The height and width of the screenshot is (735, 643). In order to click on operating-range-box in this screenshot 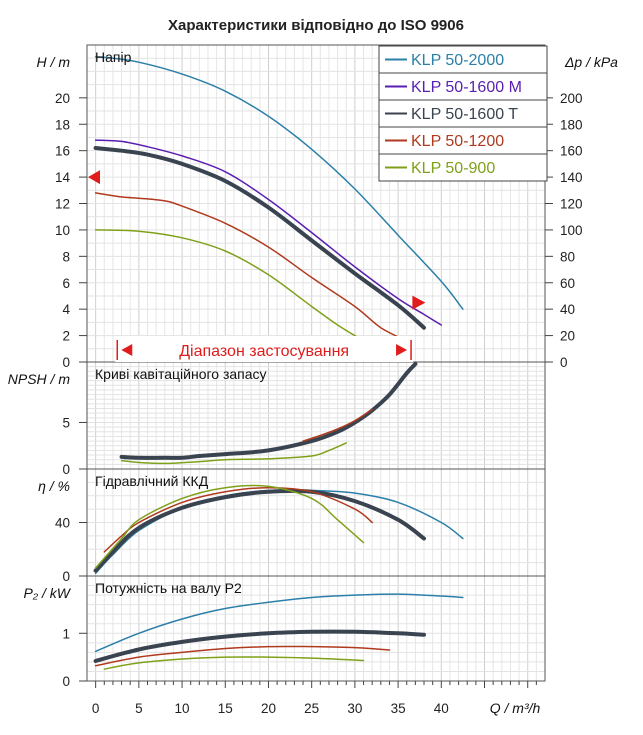, I will do `click(264, 349)`.